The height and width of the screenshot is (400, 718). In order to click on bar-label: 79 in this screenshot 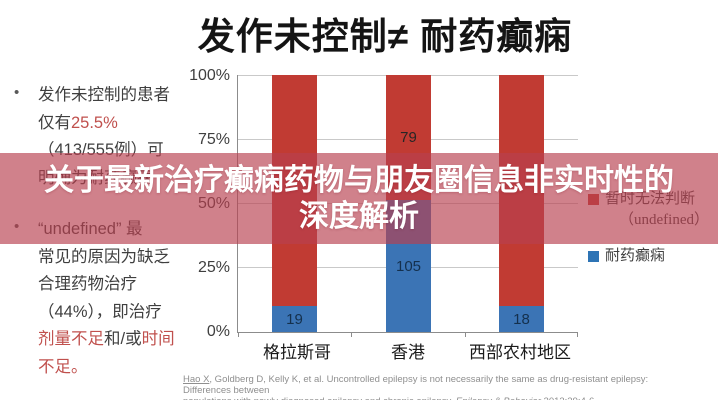, I will do `click(408, 137)`.